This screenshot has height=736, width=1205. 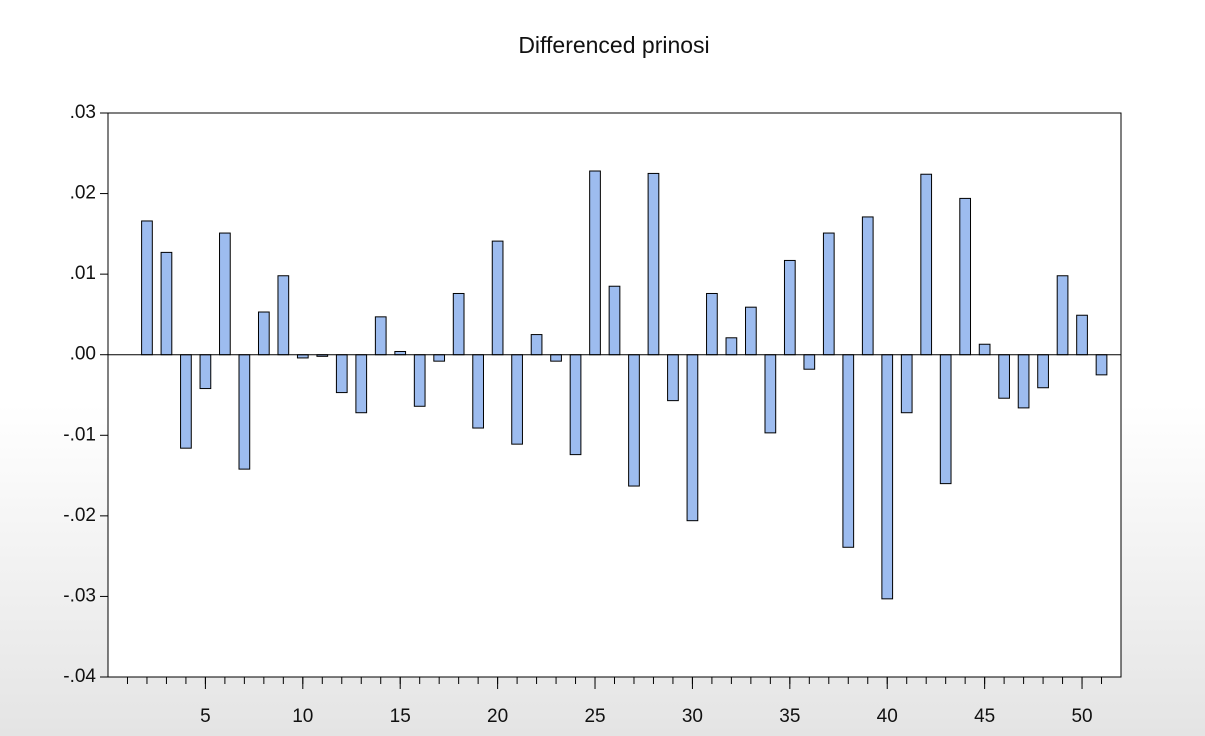 I want to click on y-tick-label: .00, so click(x=83, y=354).